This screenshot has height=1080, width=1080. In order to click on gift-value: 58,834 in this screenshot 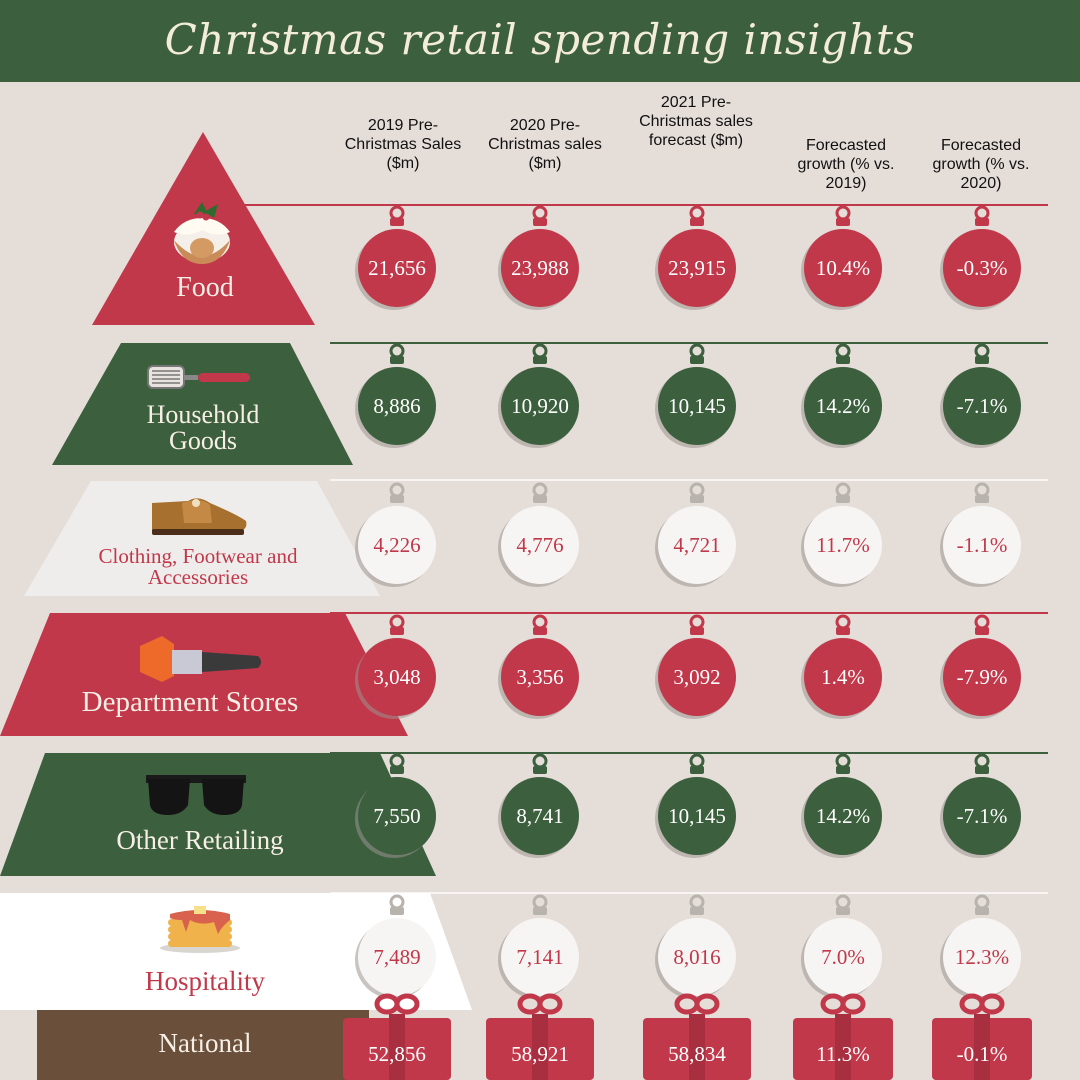, I will do `click(697, 1036)`.